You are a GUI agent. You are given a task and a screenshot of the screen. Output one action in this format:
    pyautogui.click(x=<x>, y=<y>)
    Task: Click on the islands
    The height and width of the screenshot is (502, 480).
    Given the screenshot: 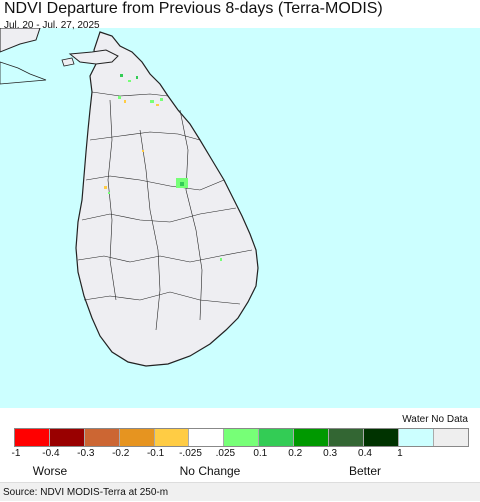 What is the action you would take?
    pyautogui.click(x=68, y=62)
    